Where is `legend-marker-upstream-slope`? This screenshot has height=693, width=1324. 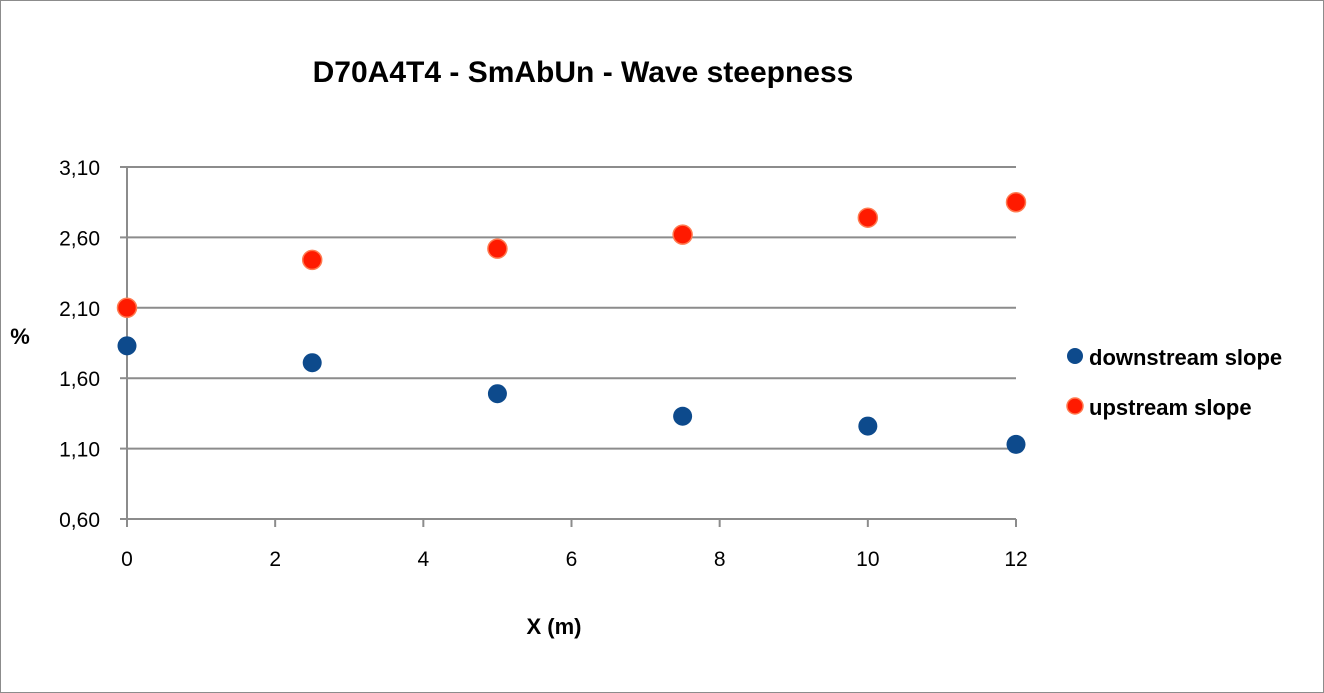
legend-marker-upstream-slope is located at coordinates (1075, 406).